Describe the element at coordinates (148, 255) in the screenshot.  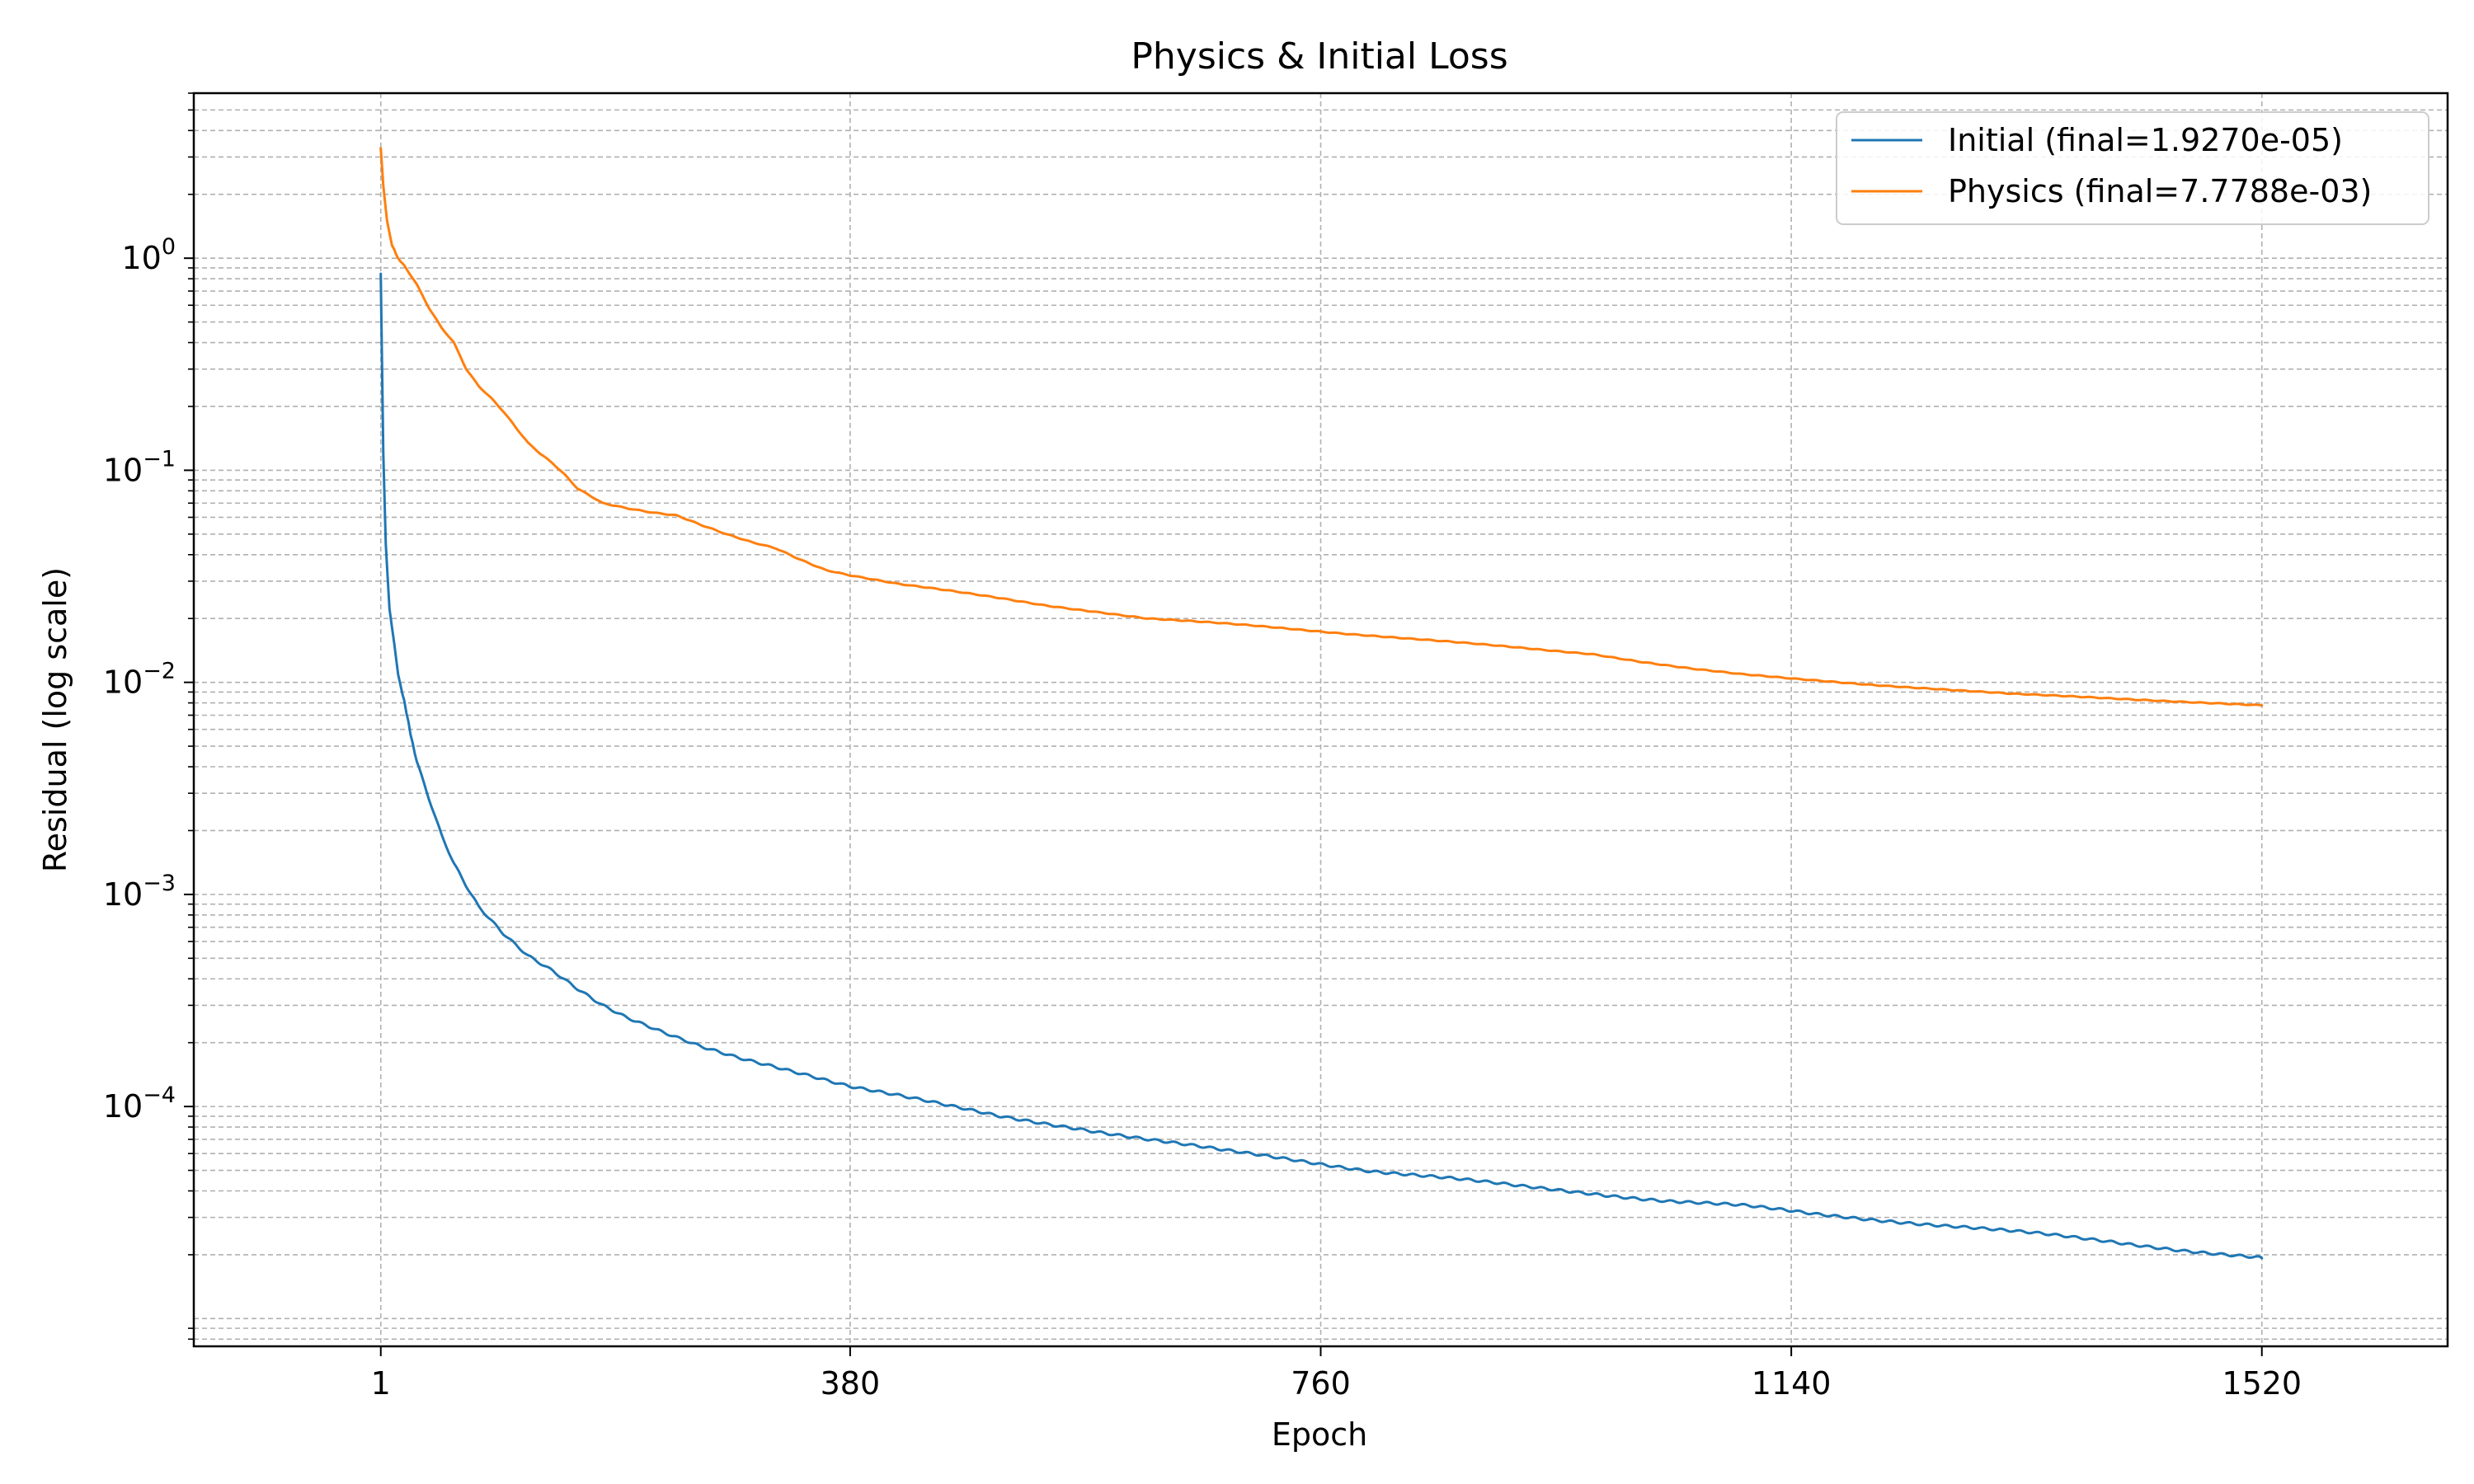
I see `y-tick-label: 10⁰` at that location.